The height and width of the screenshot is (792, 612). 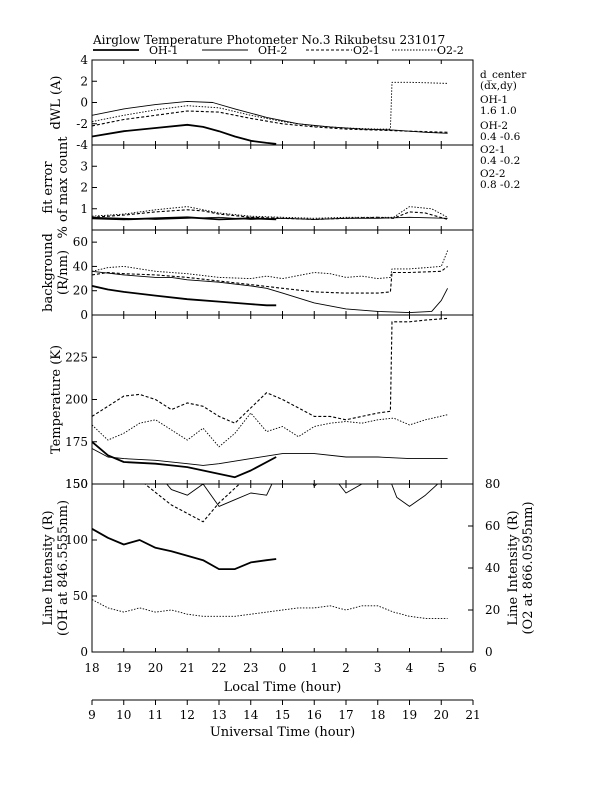 I want to click on panel-background: 0 20 40 60 background (R/nm), so click(x=257, y=275).